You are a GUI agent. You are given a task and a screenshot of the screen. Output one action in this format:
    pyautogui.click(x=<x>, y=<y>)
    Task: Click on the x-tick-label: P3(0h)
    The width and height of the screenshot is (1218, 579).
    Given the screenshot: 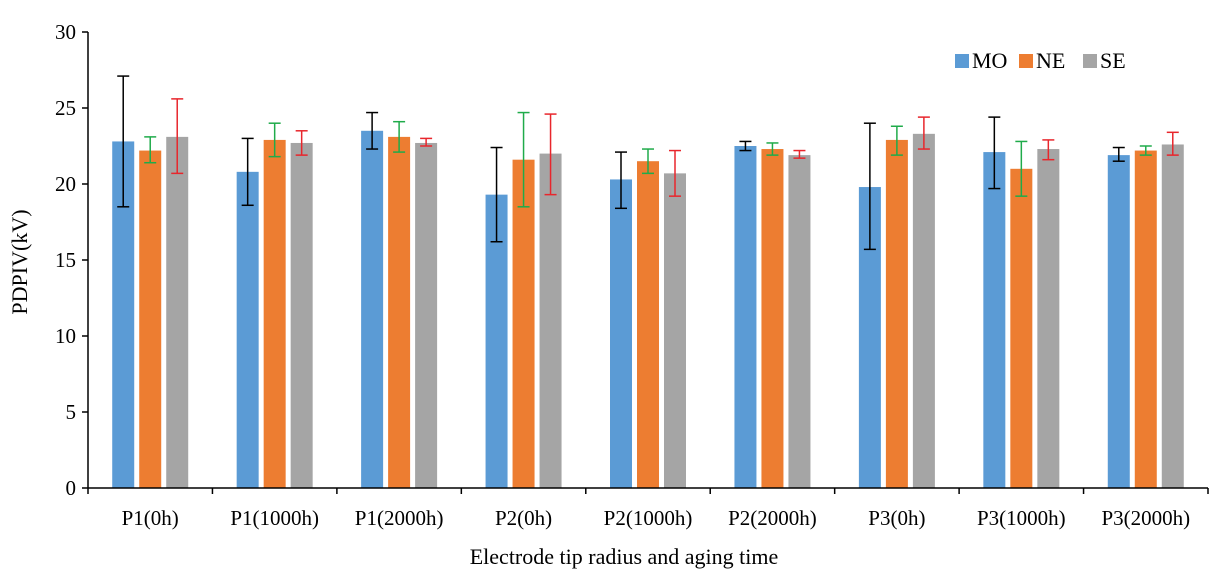 What is the action you would take?
    pyautogui.click(x=896, y=518)
    